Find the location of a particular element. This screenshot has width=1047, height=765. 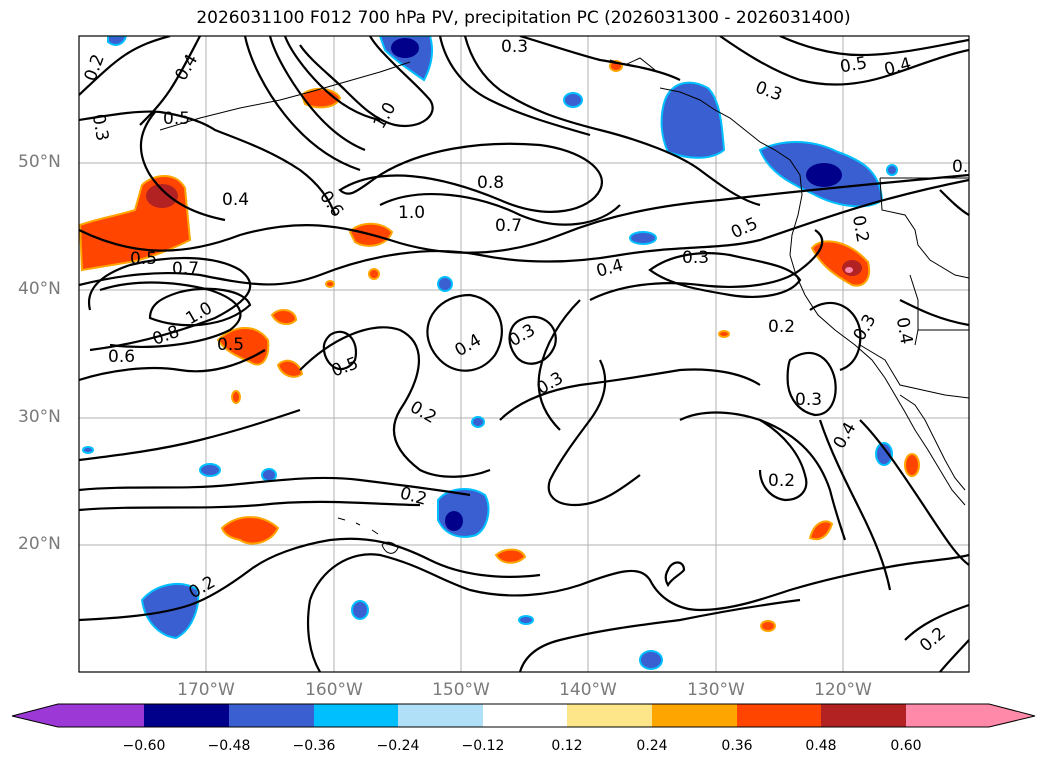

colorbar-tick: −0.36 is located at coordinates (314, 746).